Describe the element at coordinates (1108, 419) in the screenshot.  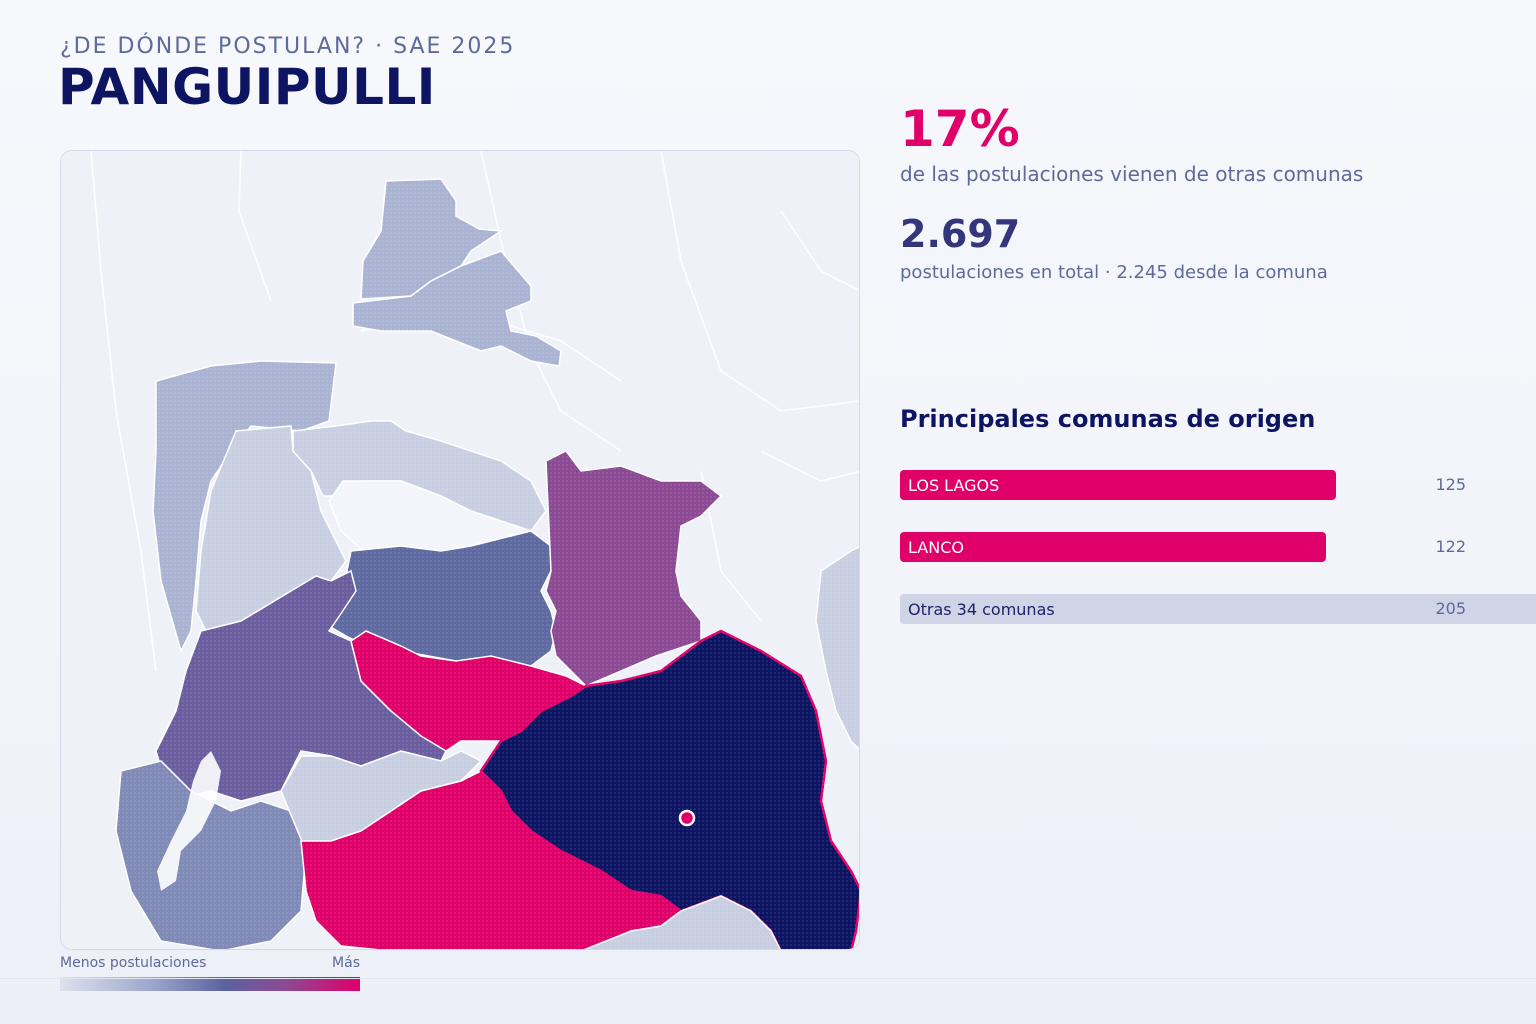
I see `origins-title: Principales comunas de origen` at that location.